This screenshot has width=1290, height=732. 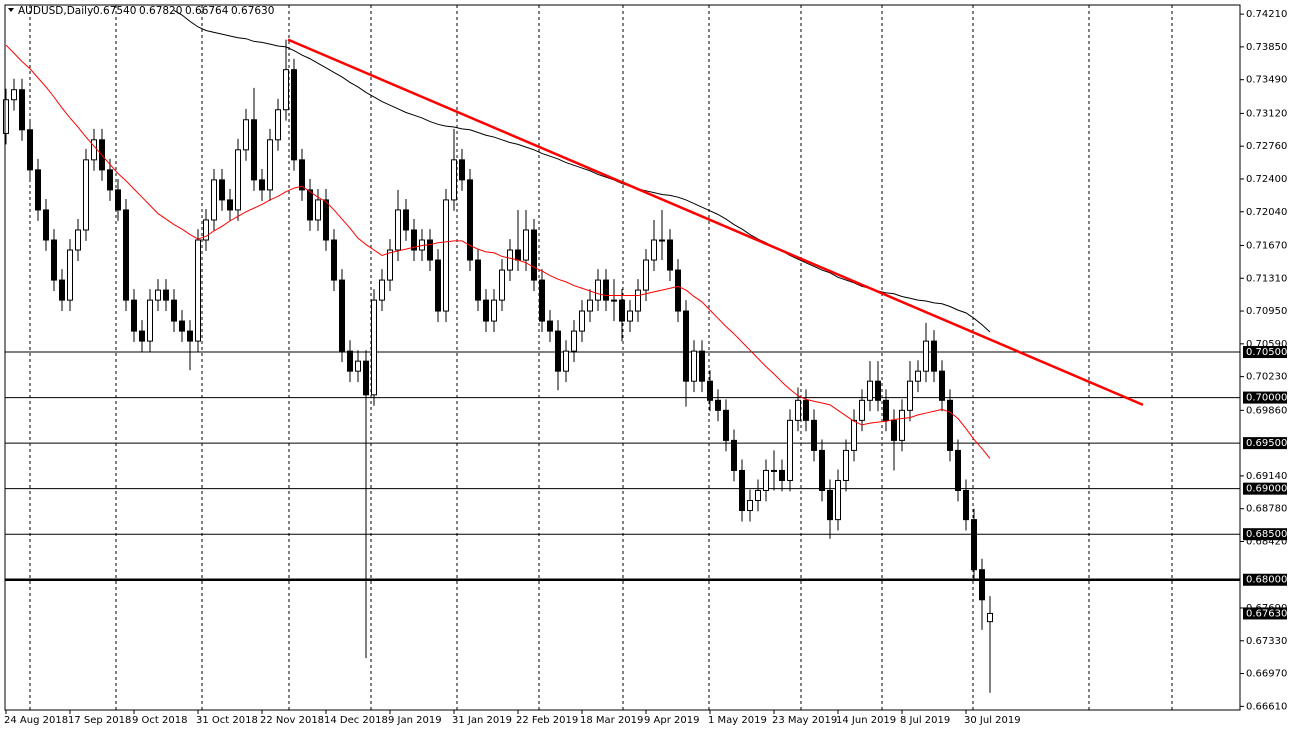 I want to click on last-price-label: 0.67630, so click(x=1266, y=613).